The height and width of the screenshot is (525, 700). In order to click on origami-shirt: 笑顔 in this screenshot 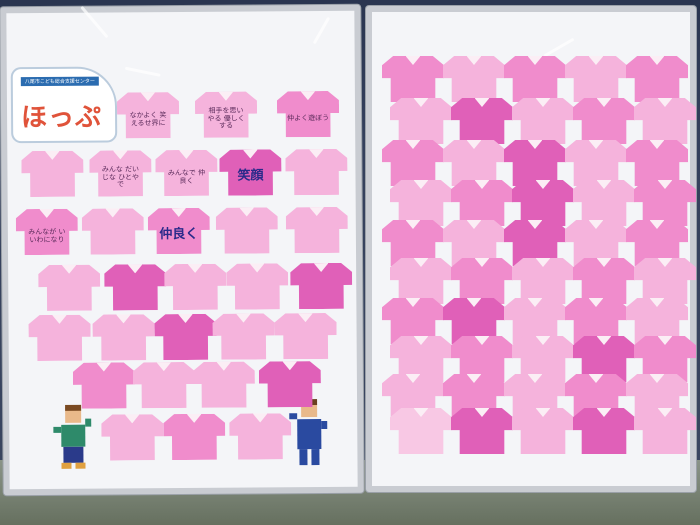, I will do `click(250, 172)`.